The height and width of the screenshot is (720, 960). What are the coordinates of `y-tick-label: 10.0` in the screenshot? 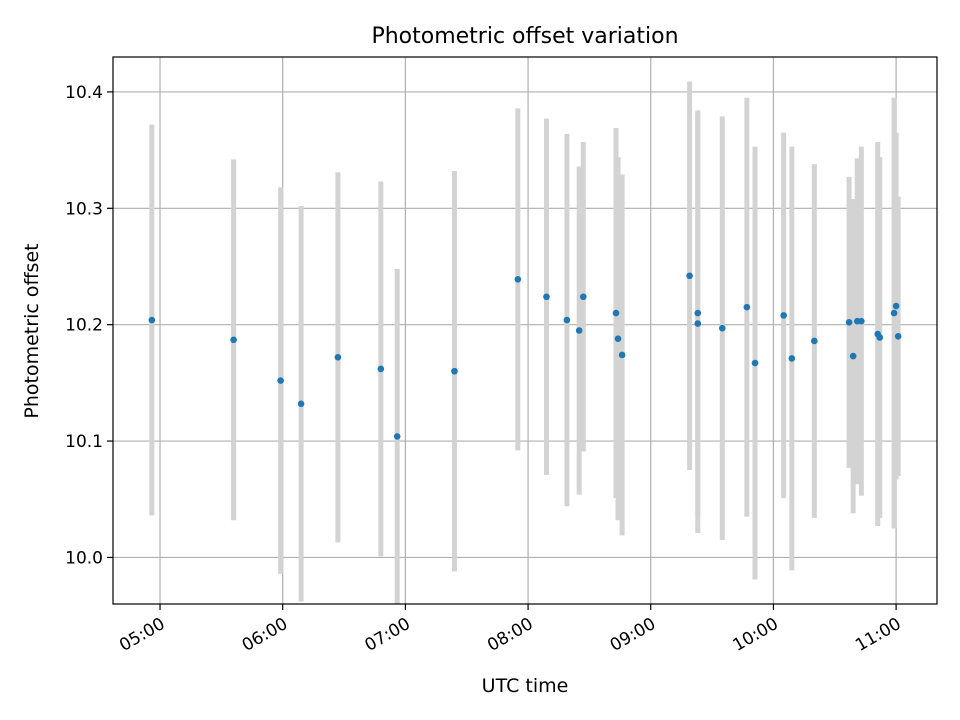 It's located at (84, 558).